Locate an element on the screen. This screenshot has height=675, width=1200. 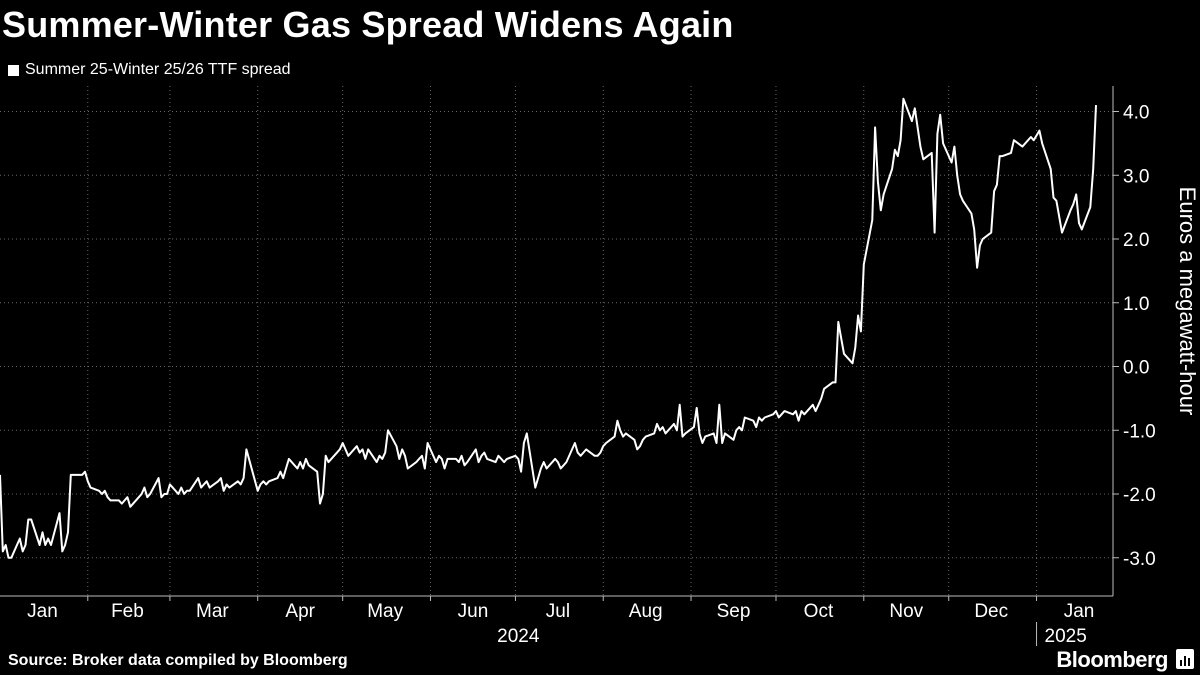
y-tick-label: -1.0 is located at coordinates (1139, 431).